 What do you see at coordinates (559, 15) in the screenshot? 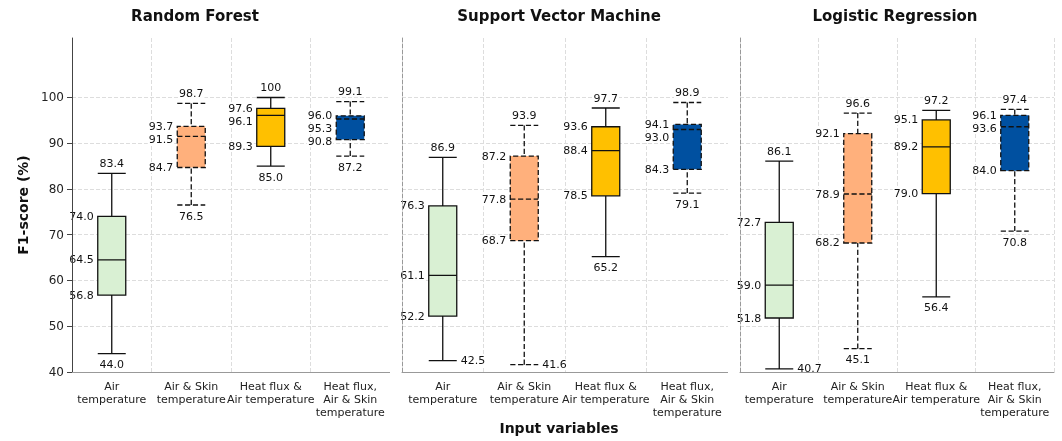
I see `chart-title: Support Vector Machine` at bounding box center [559, 15].